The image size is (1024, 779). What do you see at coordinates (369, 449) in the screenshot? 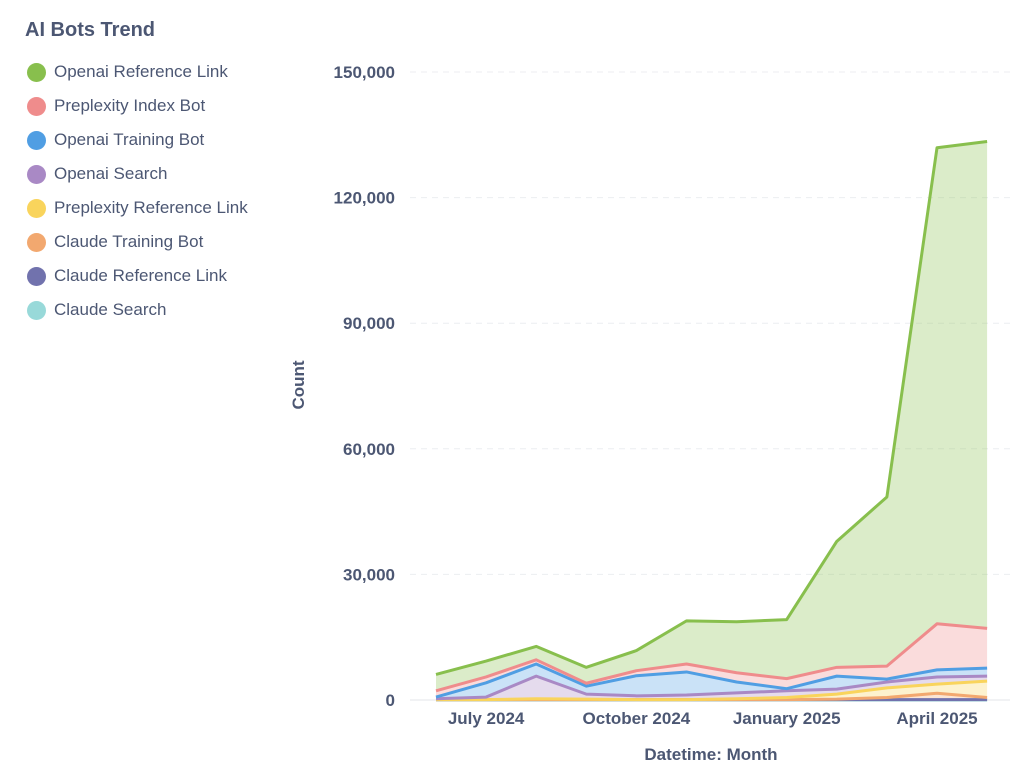
I see `y-tick-label: 60,000` at bounding box center [369, 449].